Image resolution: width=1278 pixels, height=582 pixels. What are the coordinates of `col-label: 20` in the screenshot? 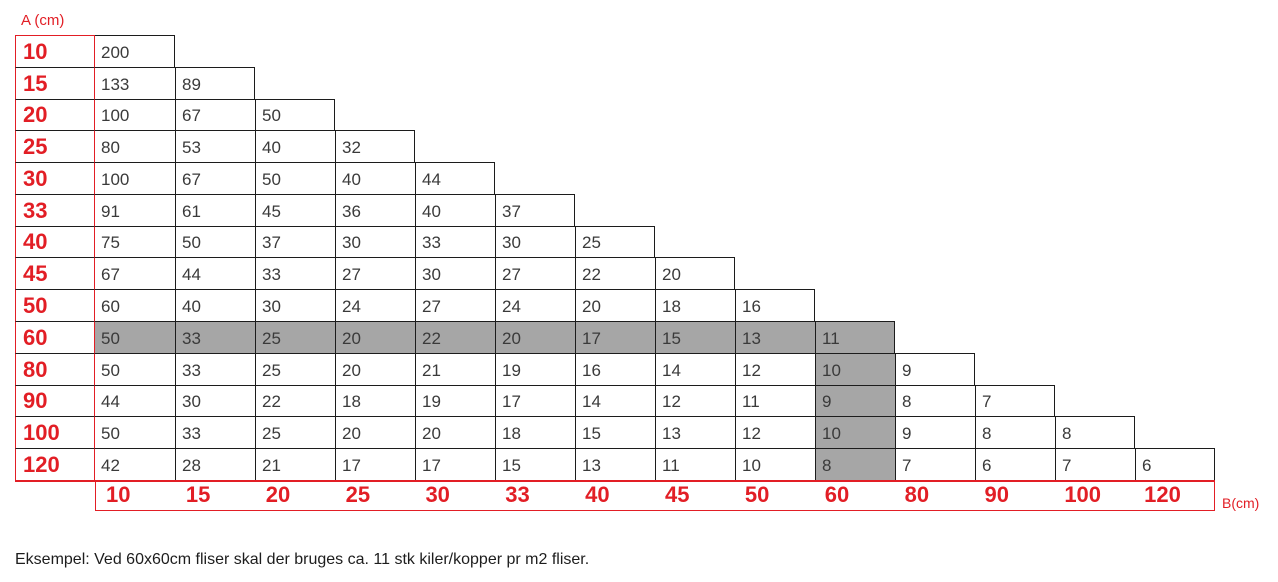 It's located at (278, 494).